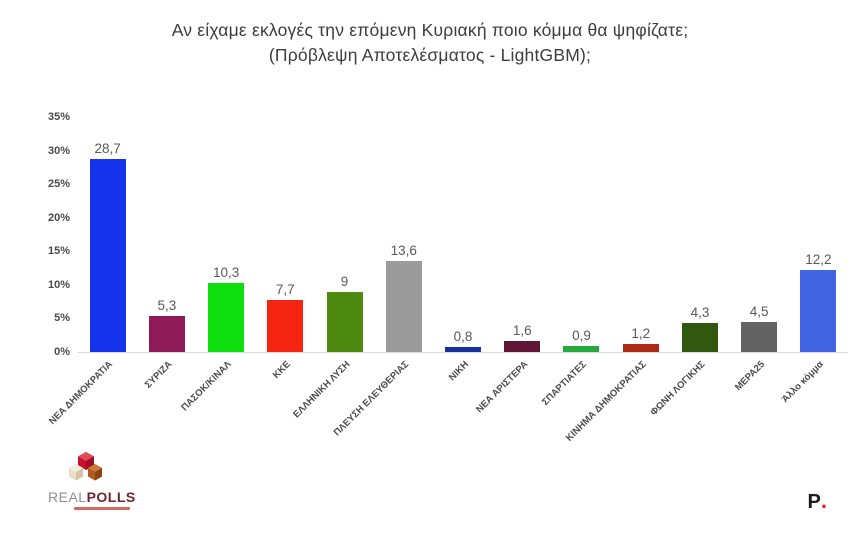 This screenshot has width=860, height=536. I want to click on y-tick-label: 15%, so click(58, 251).